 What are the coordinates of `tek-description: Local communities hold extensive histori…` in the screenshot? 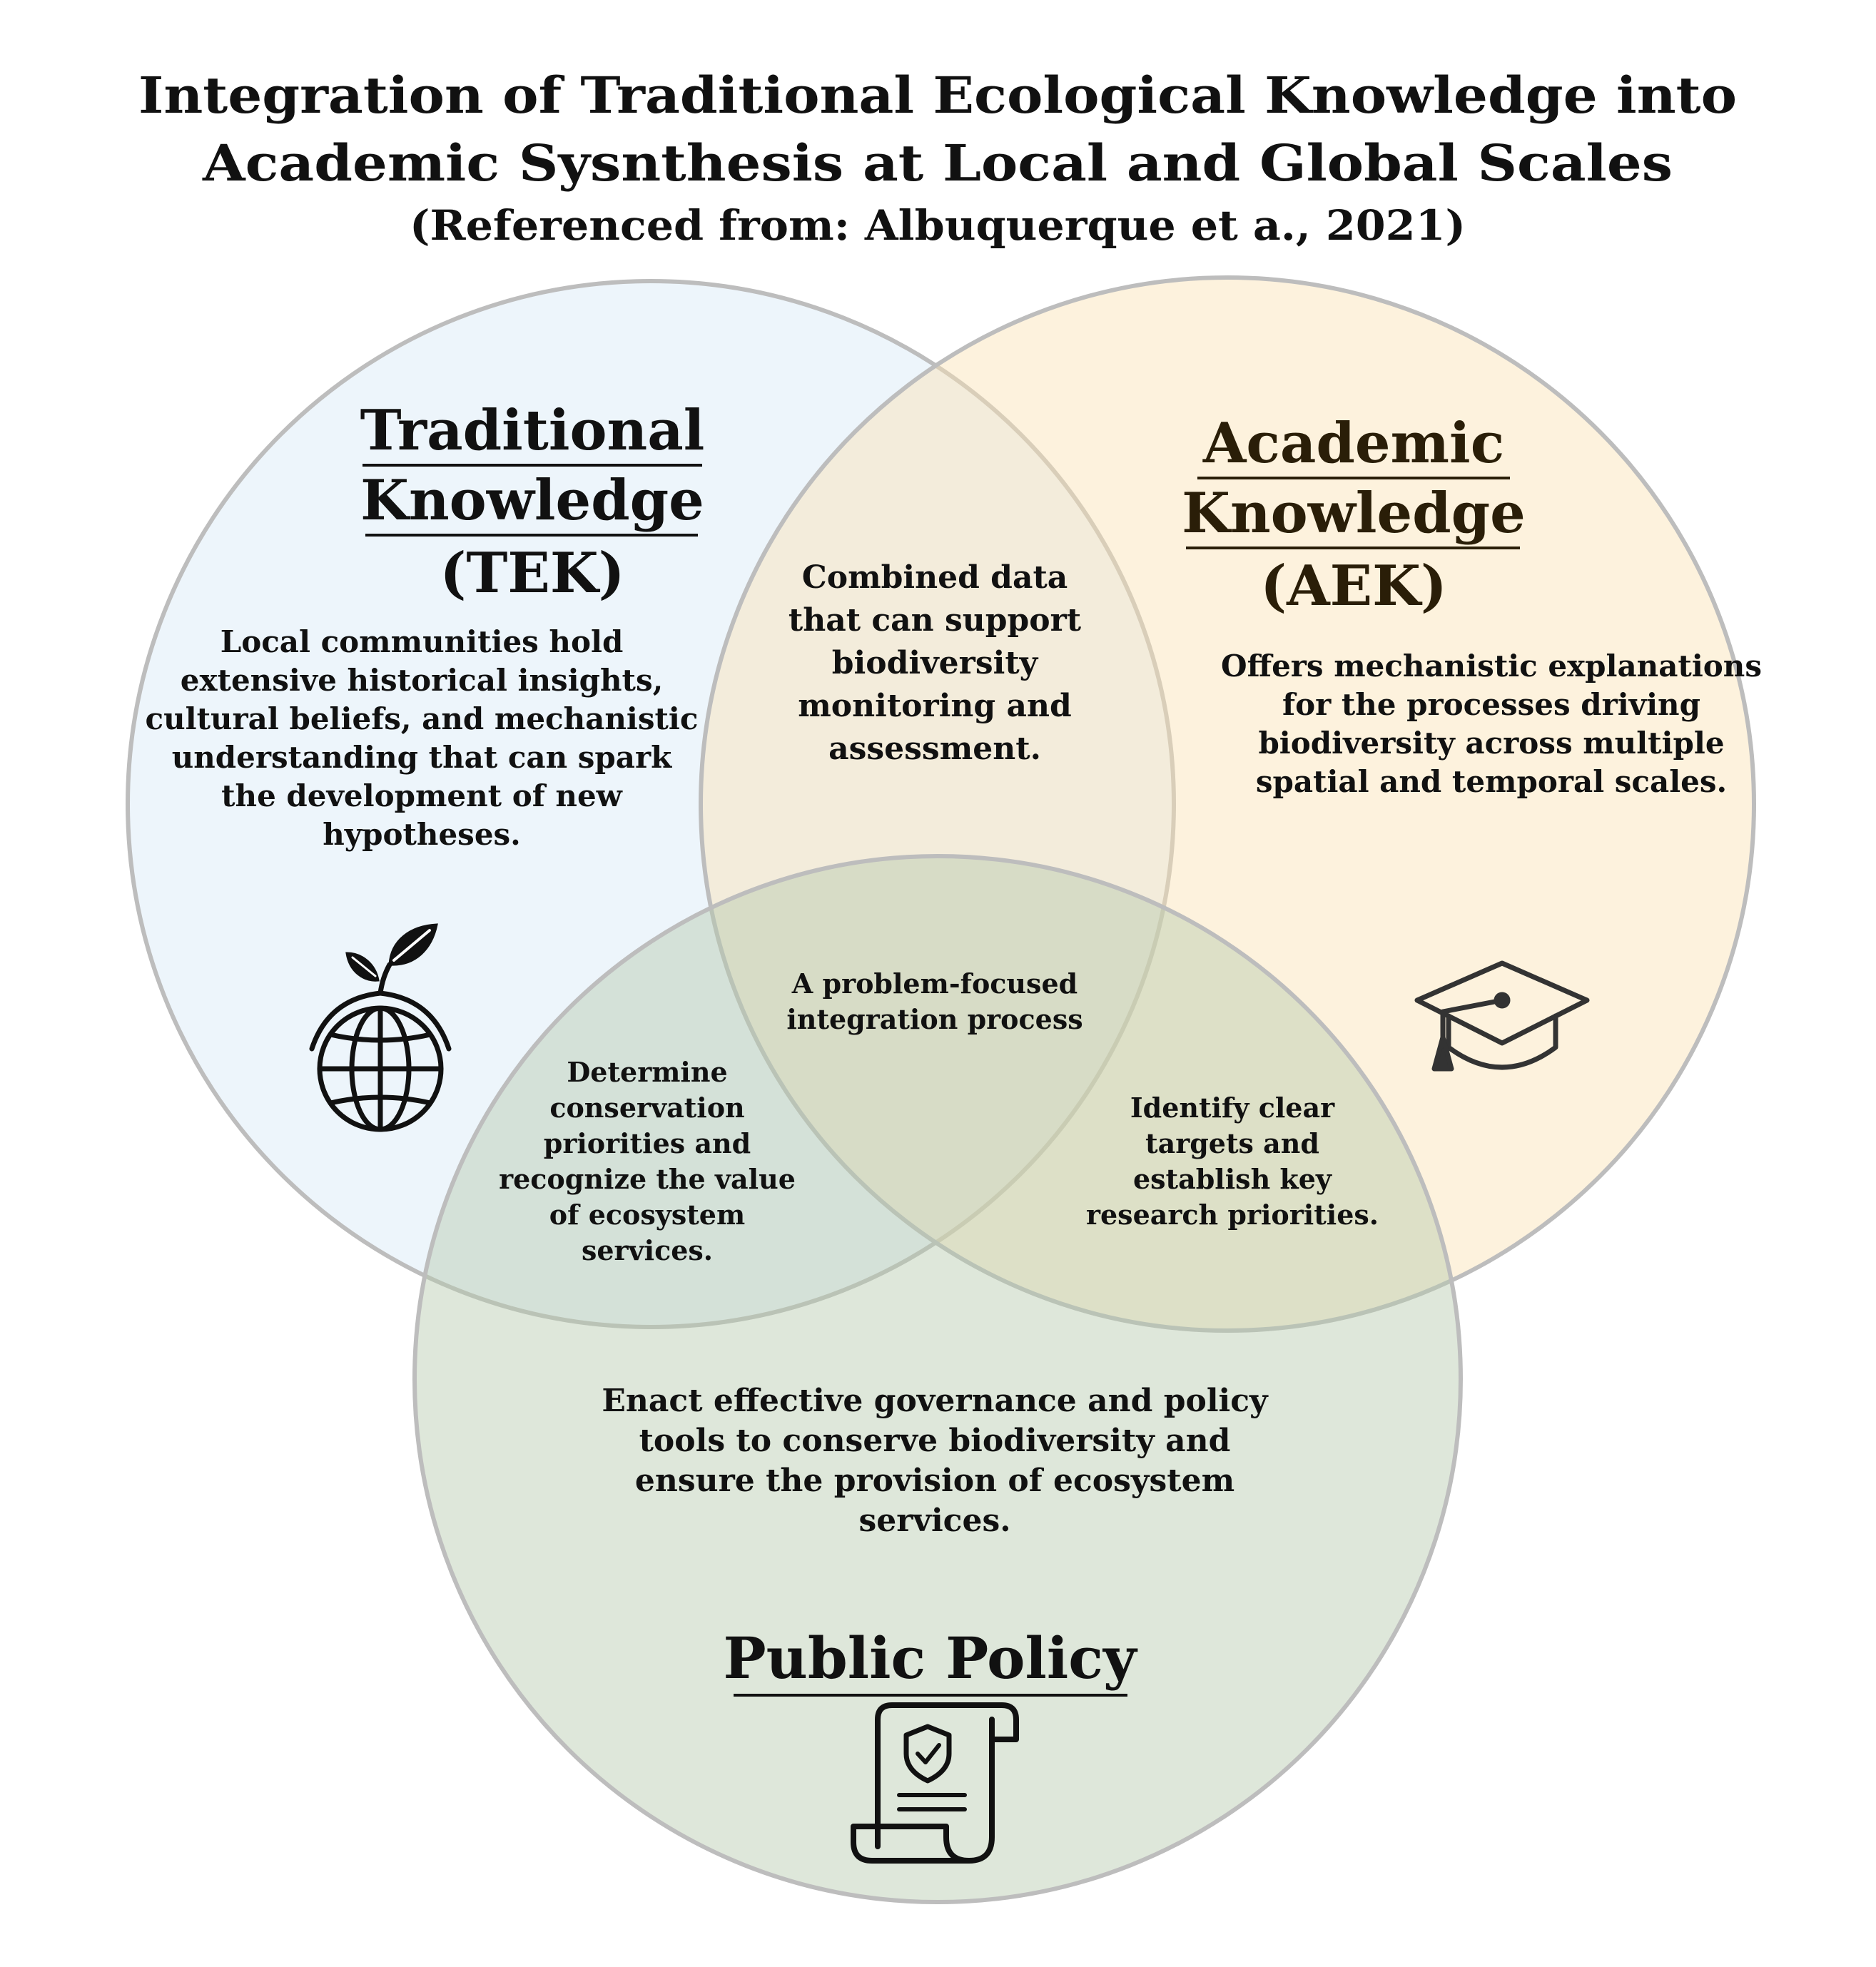 It's located at (422, 738).